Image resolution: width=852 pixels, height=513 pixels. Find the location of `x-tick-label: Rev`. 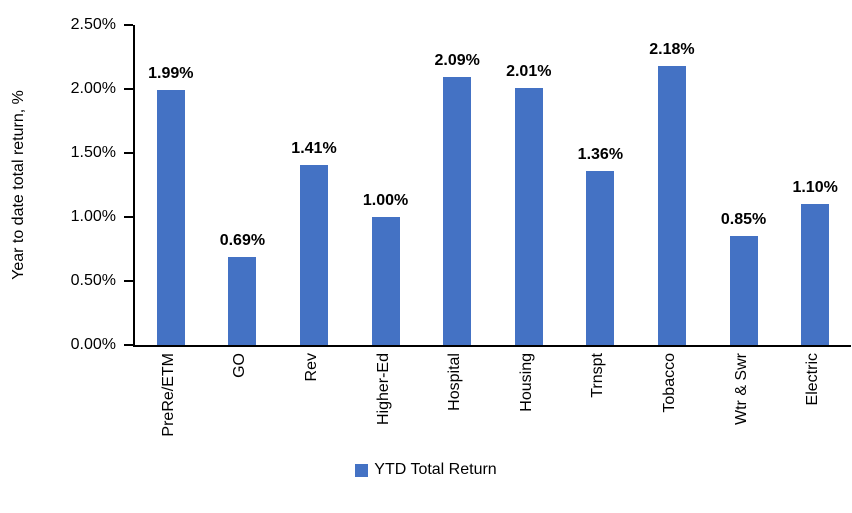

x-tick-label: Rev is located at coordinates (311, 367).